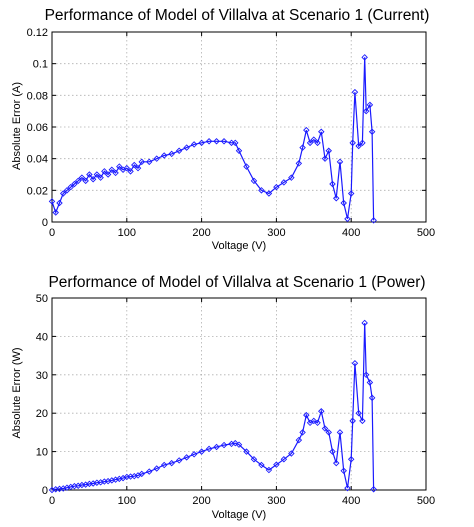 The image size is (474, 527). I want to click on y-tick-label: 0.12, so click(37, 33).